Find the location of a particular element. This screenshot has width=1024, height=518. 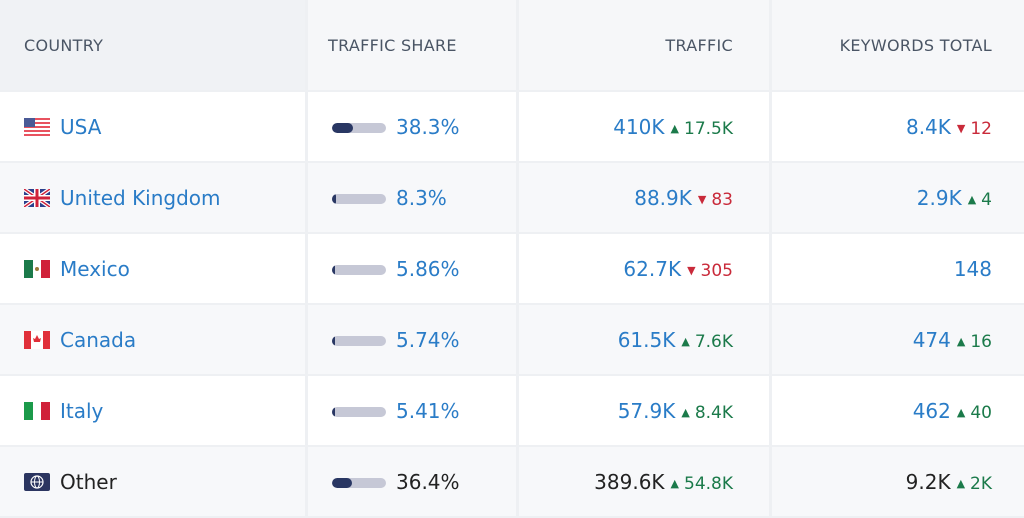

traffic-share-cell: 36.4% is located at coordinates (412, 481).